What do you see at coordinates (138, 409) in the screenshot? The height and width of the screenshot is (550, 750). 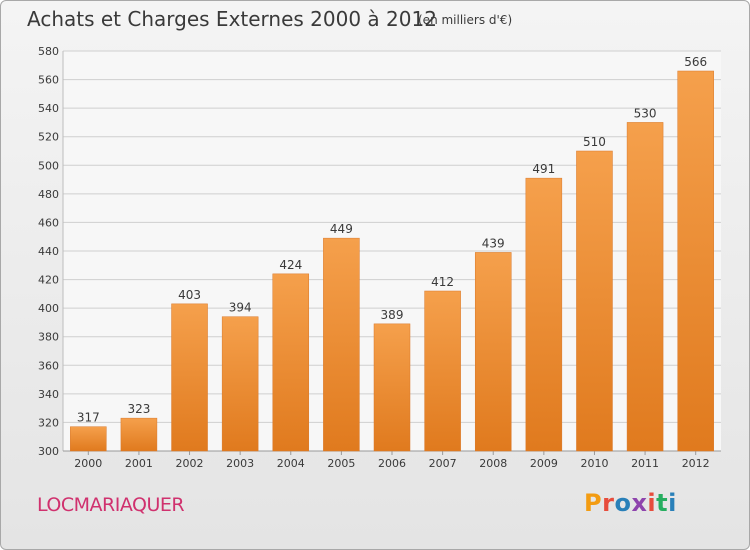 I see `data-label: 323` at bounding box center [138, 409].